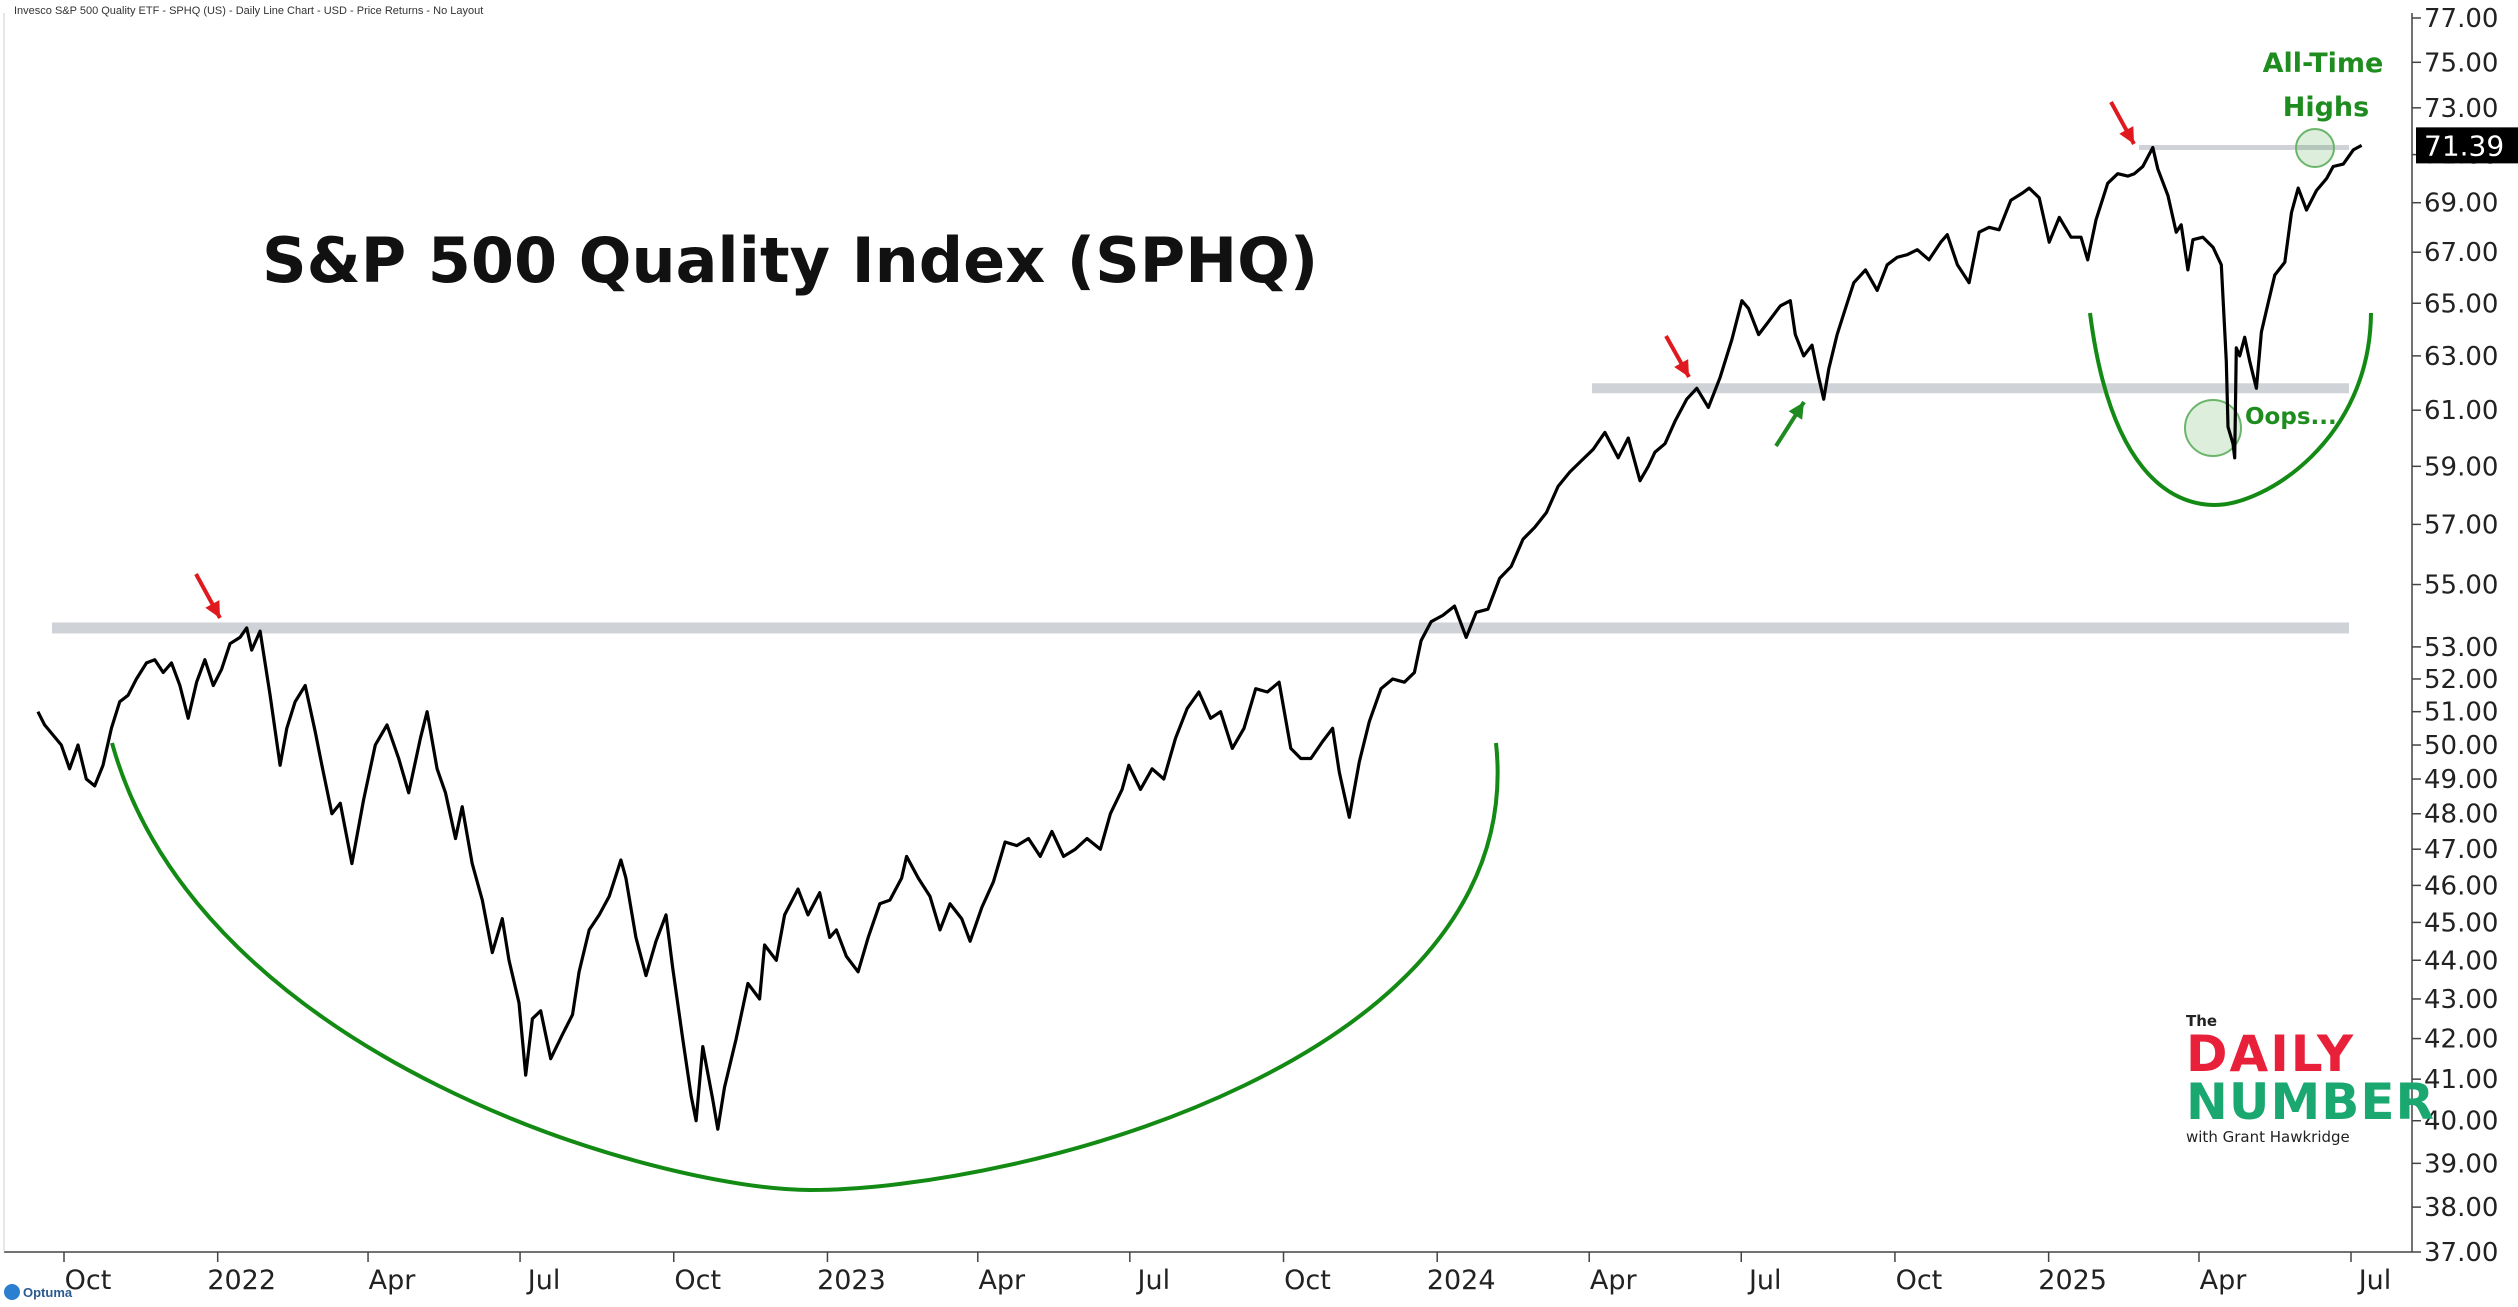 This screenshot has width=2518, height=1307. Describe the element at coordinates (2461, 961) in the screenshot. I see `y-tick-label: 44.00` at that location.